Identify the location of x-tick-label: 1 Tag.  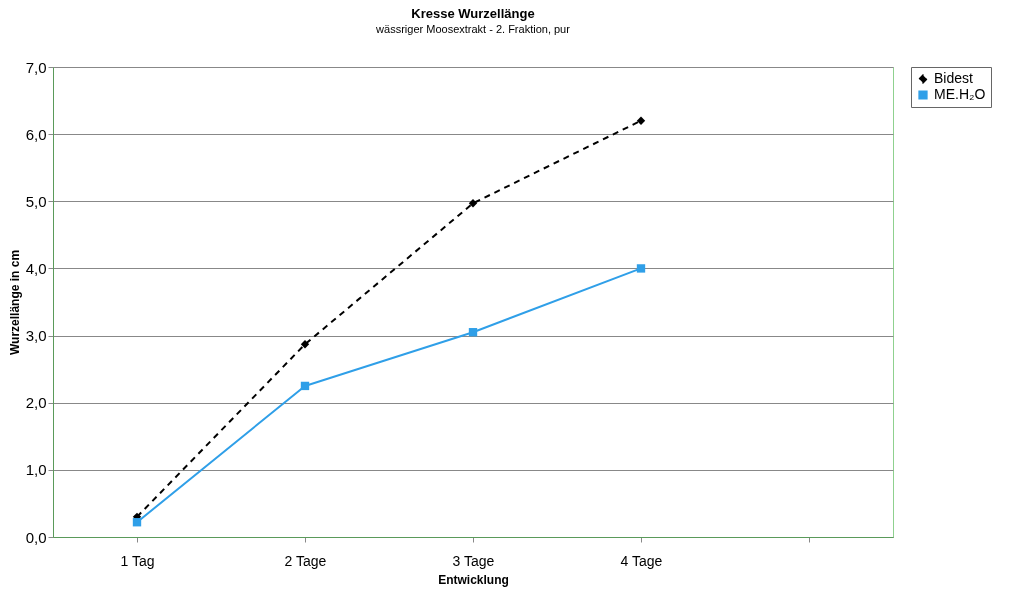
(137, 560).